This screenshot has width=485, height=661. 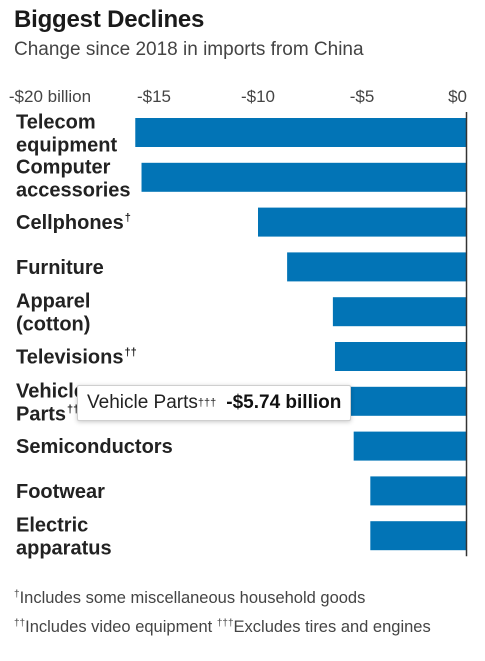 I want to click on category-label: Cellphones†, so click(x=73, y=223).